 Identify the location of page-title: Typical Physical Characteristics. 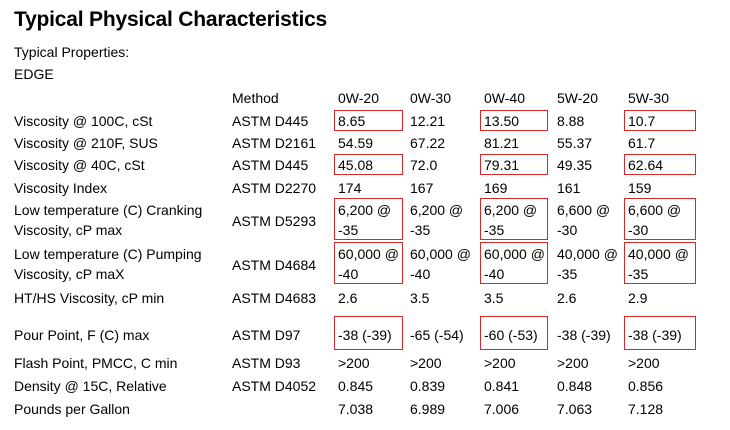
(171, 19).